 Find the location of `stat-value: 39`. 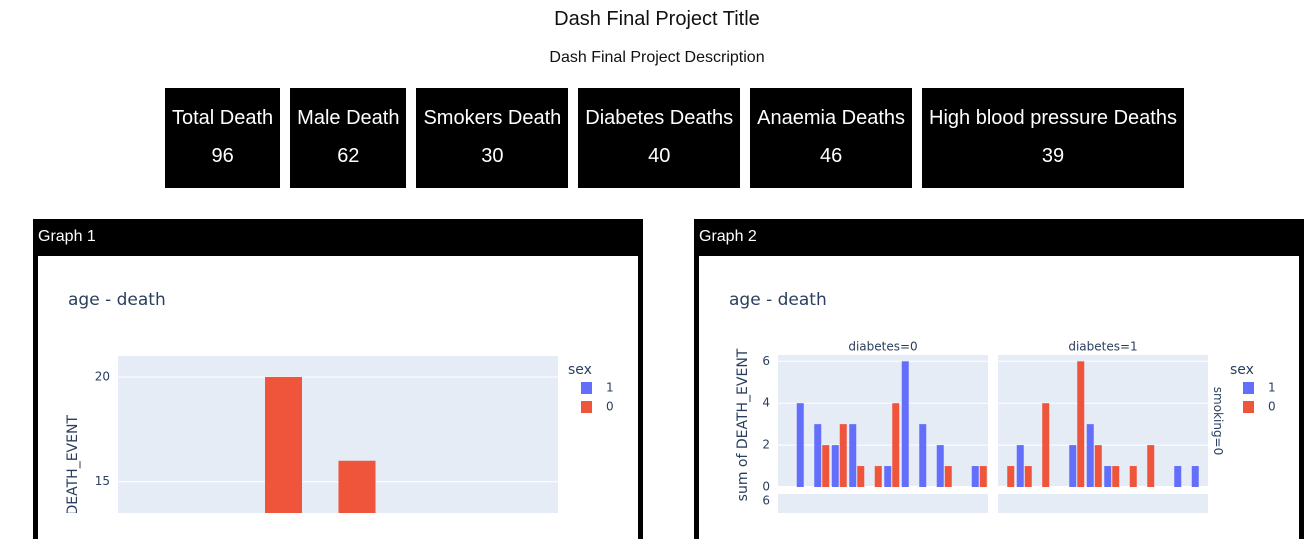

stat-value: 39 is located at coordinates (1053, 156).